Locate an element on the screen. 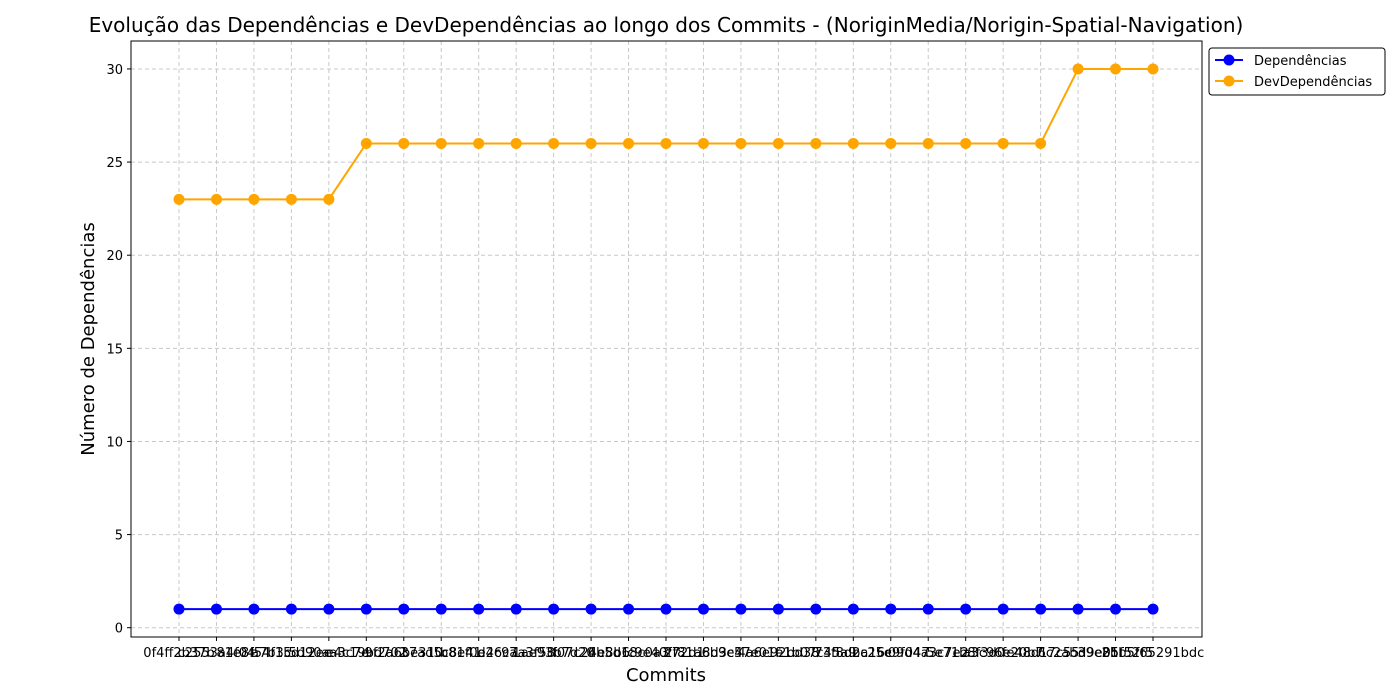 The image size is (1400, 700). x-tick-label: 5e71b8f3d0 is located at coordinates (965, 653).